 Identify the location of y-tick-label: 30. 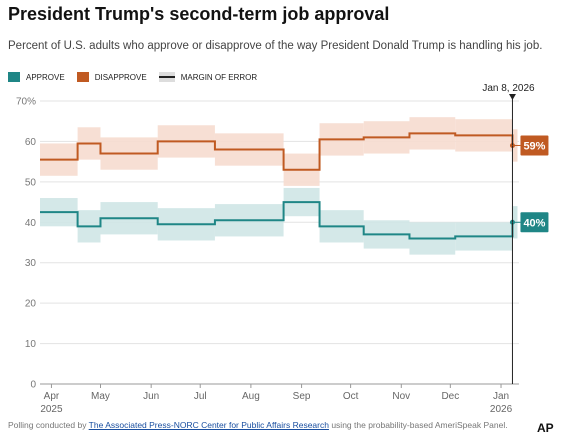
(31, 263).